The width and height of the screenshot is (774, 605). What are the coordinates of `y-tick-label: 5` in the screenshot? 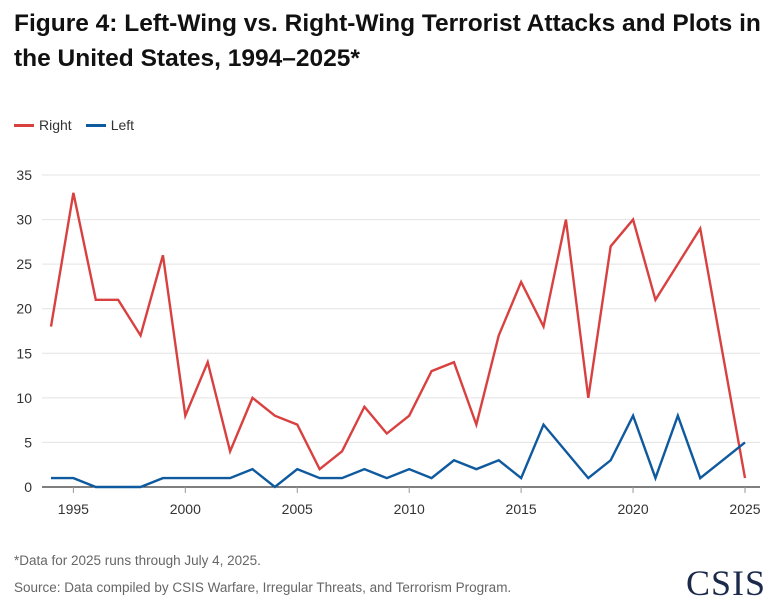 It's located at (28, 442).